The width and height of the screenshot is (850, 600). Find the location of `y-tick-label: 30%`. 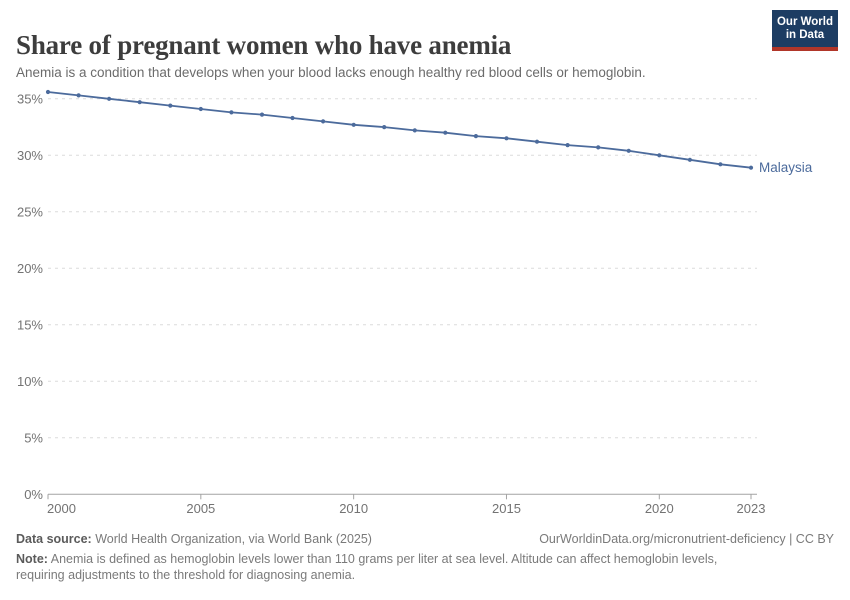

y-tick-label: 30% is located at coordinates (30, 155).